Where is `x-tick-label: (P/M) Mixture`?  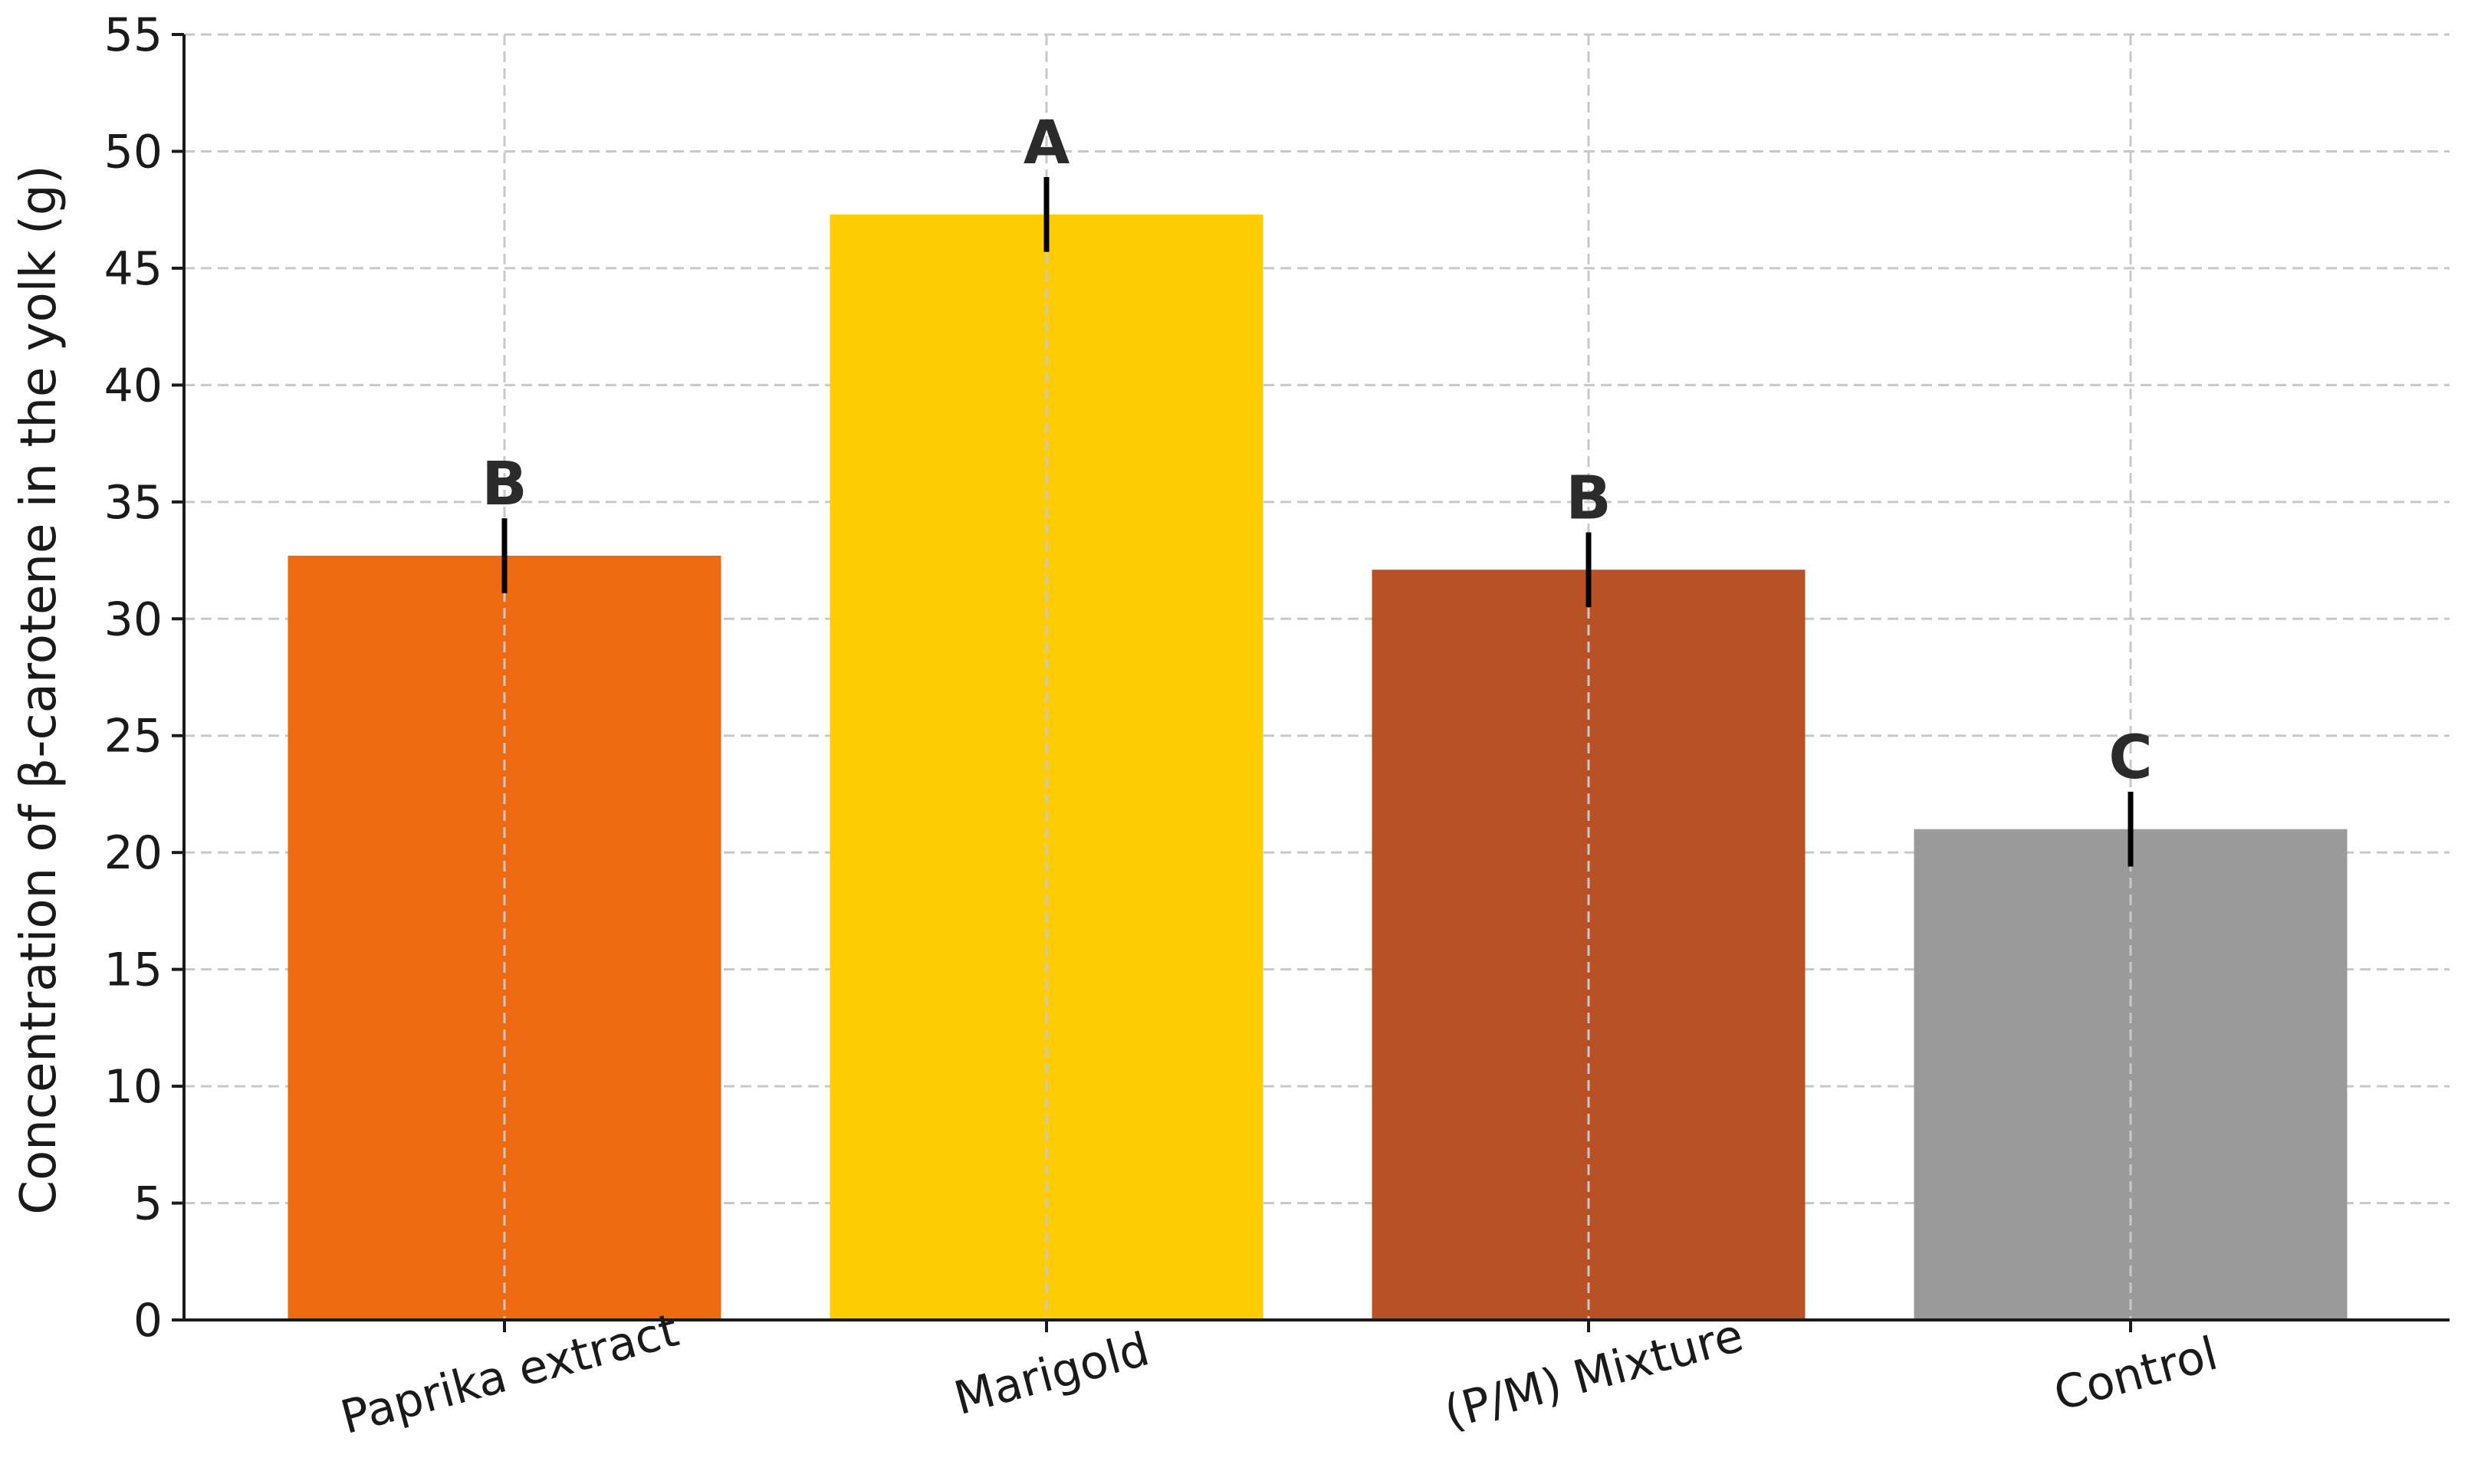
x-tick-label: (P/M) Mixture is located at coordinates (1594, 1374).